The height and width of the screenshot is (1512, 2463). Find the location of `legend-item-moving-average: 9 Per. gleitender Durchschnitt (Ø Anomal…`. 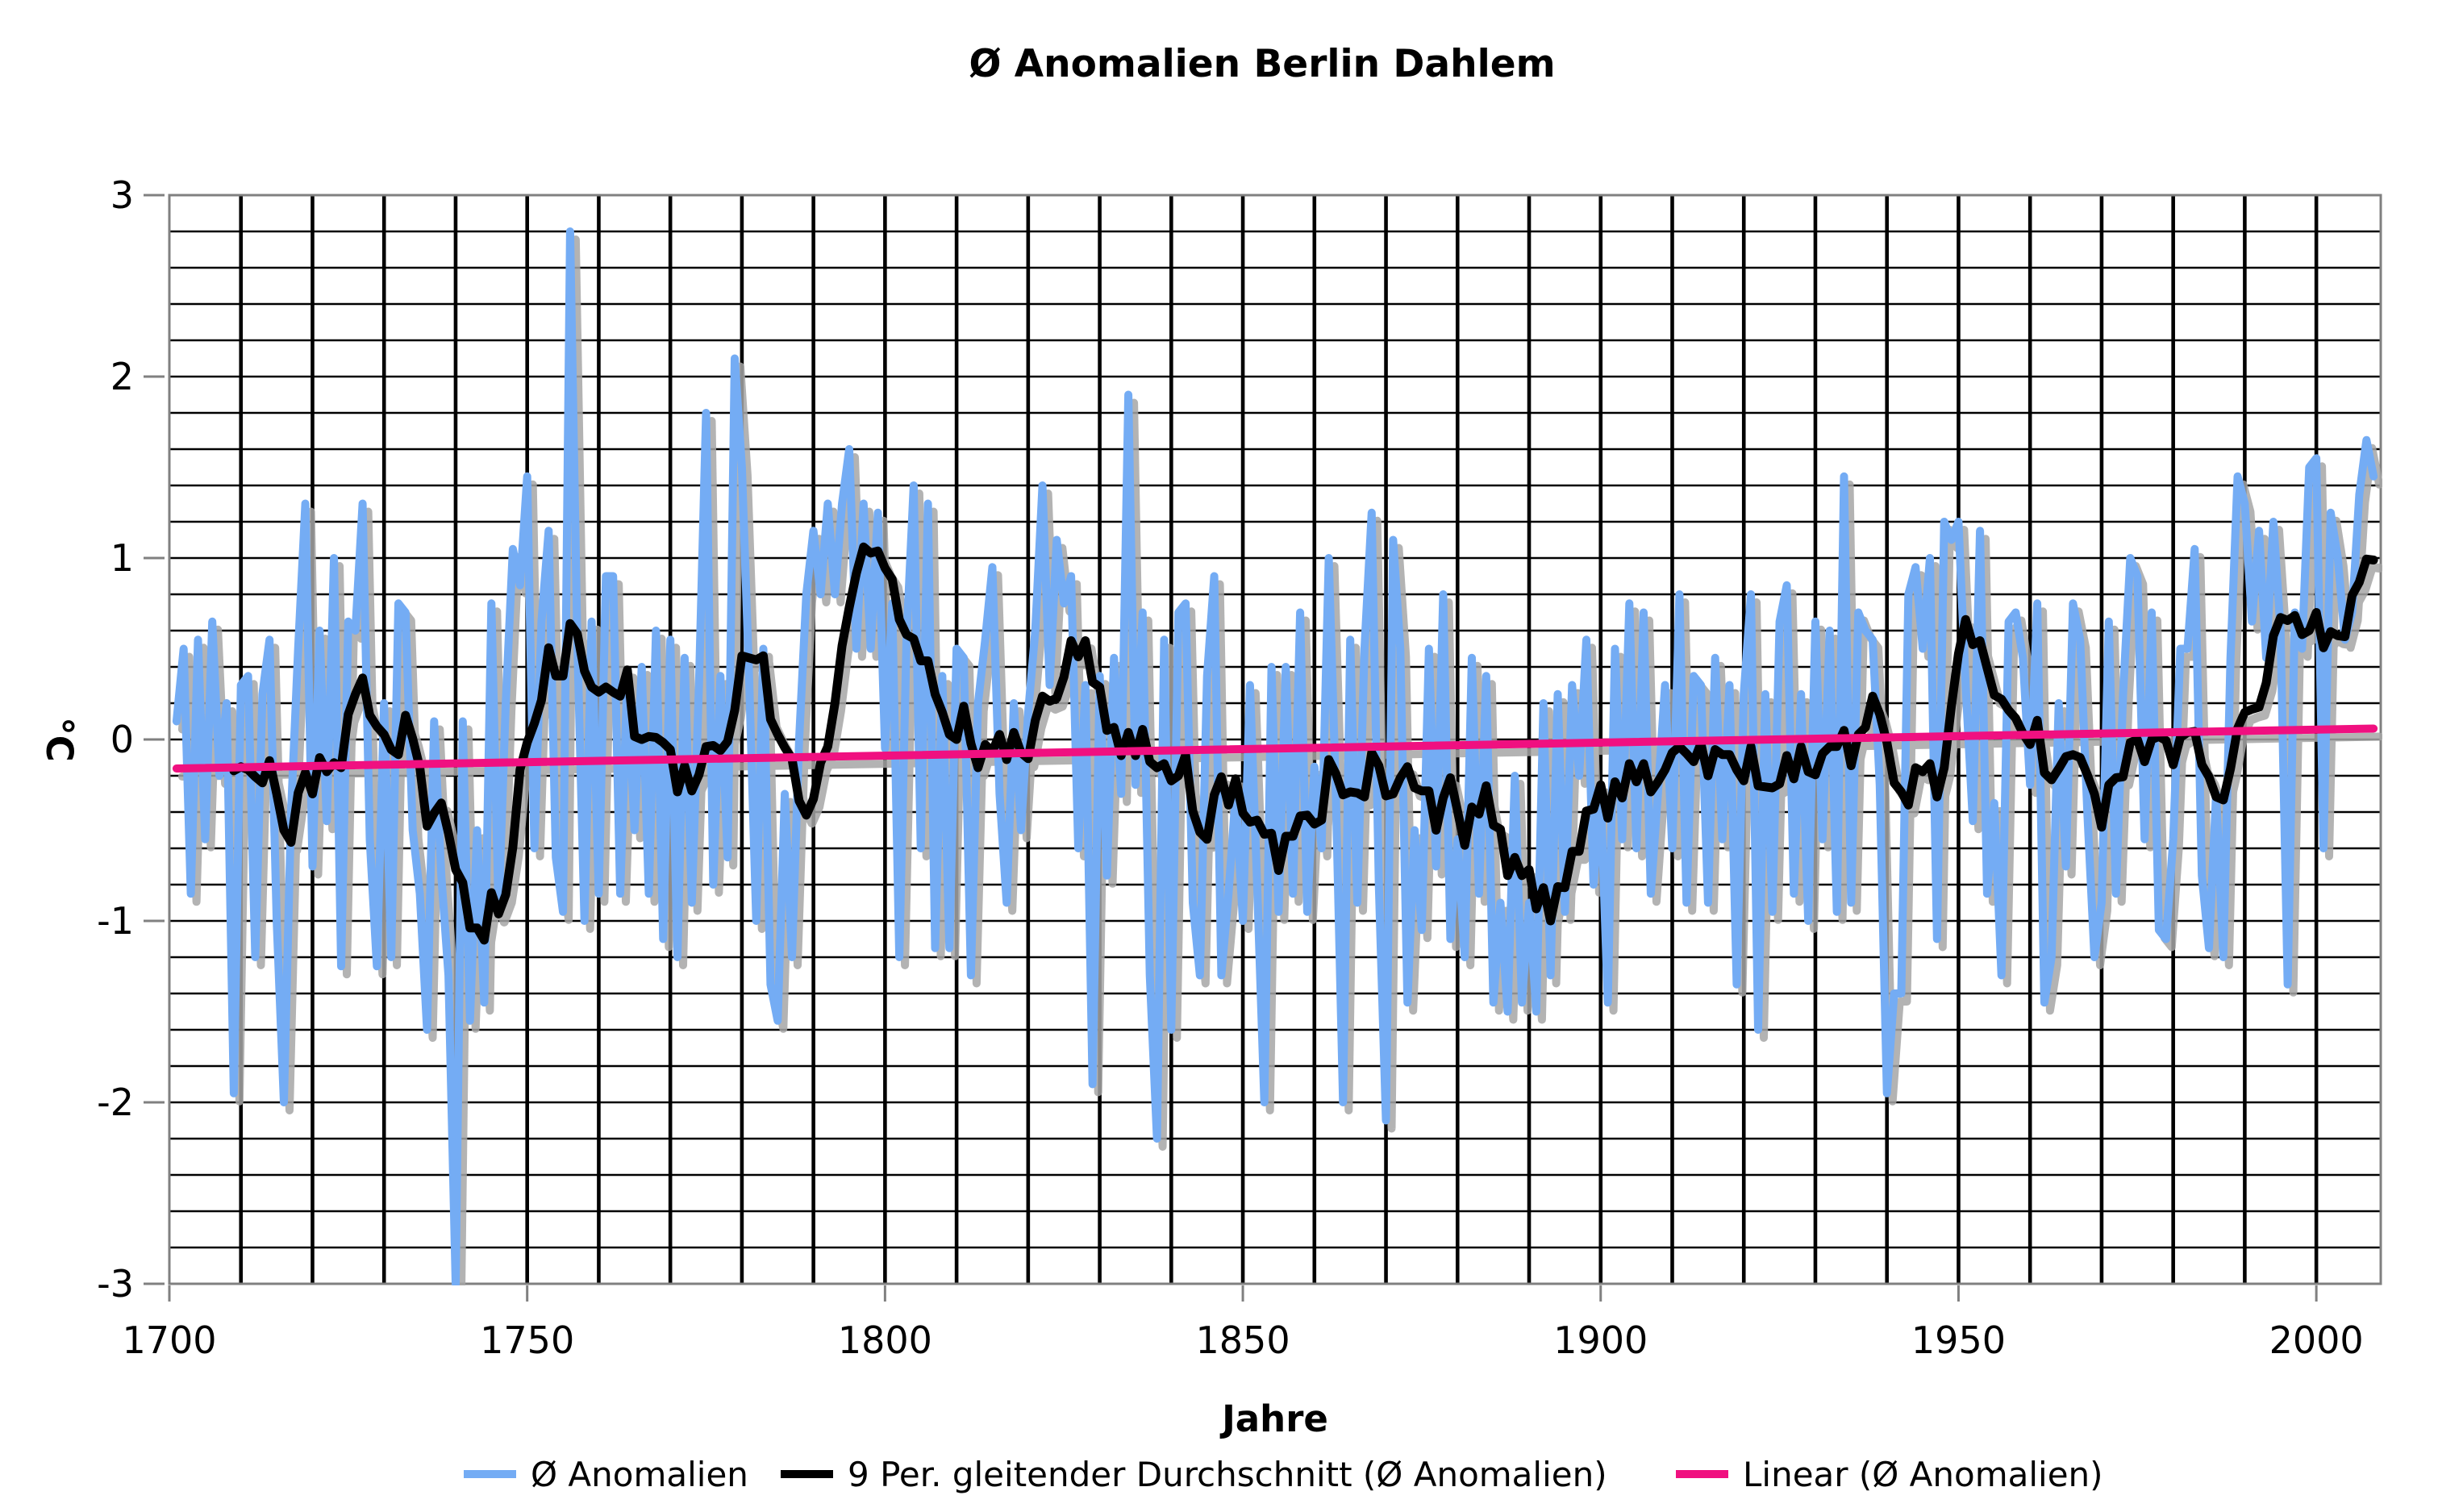

legend-item-moving-average: 9 Per. gleitender Durchschnitt (Ø Anomal… is located at coordinates (1194, 1474).